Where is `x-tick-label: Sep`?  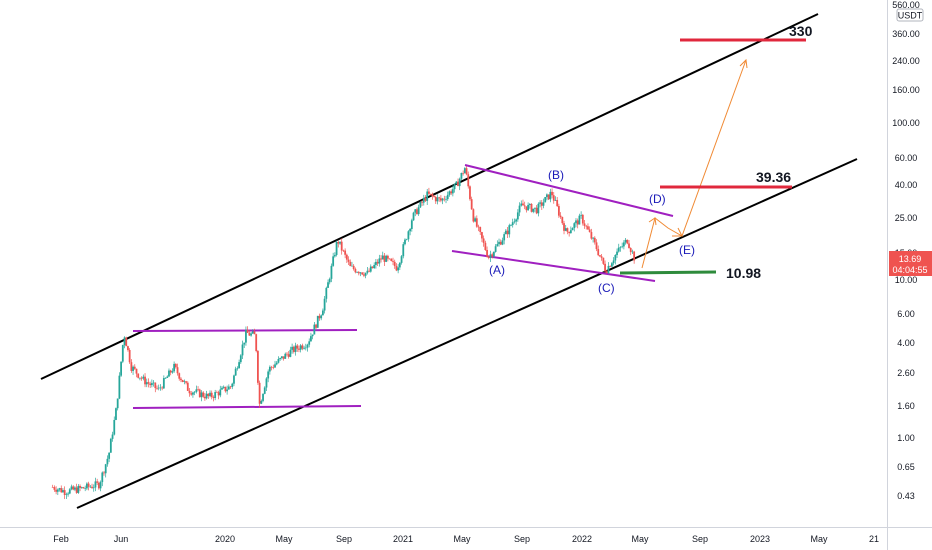 x-tick-label: Sep is located at coordinates (522, 539).